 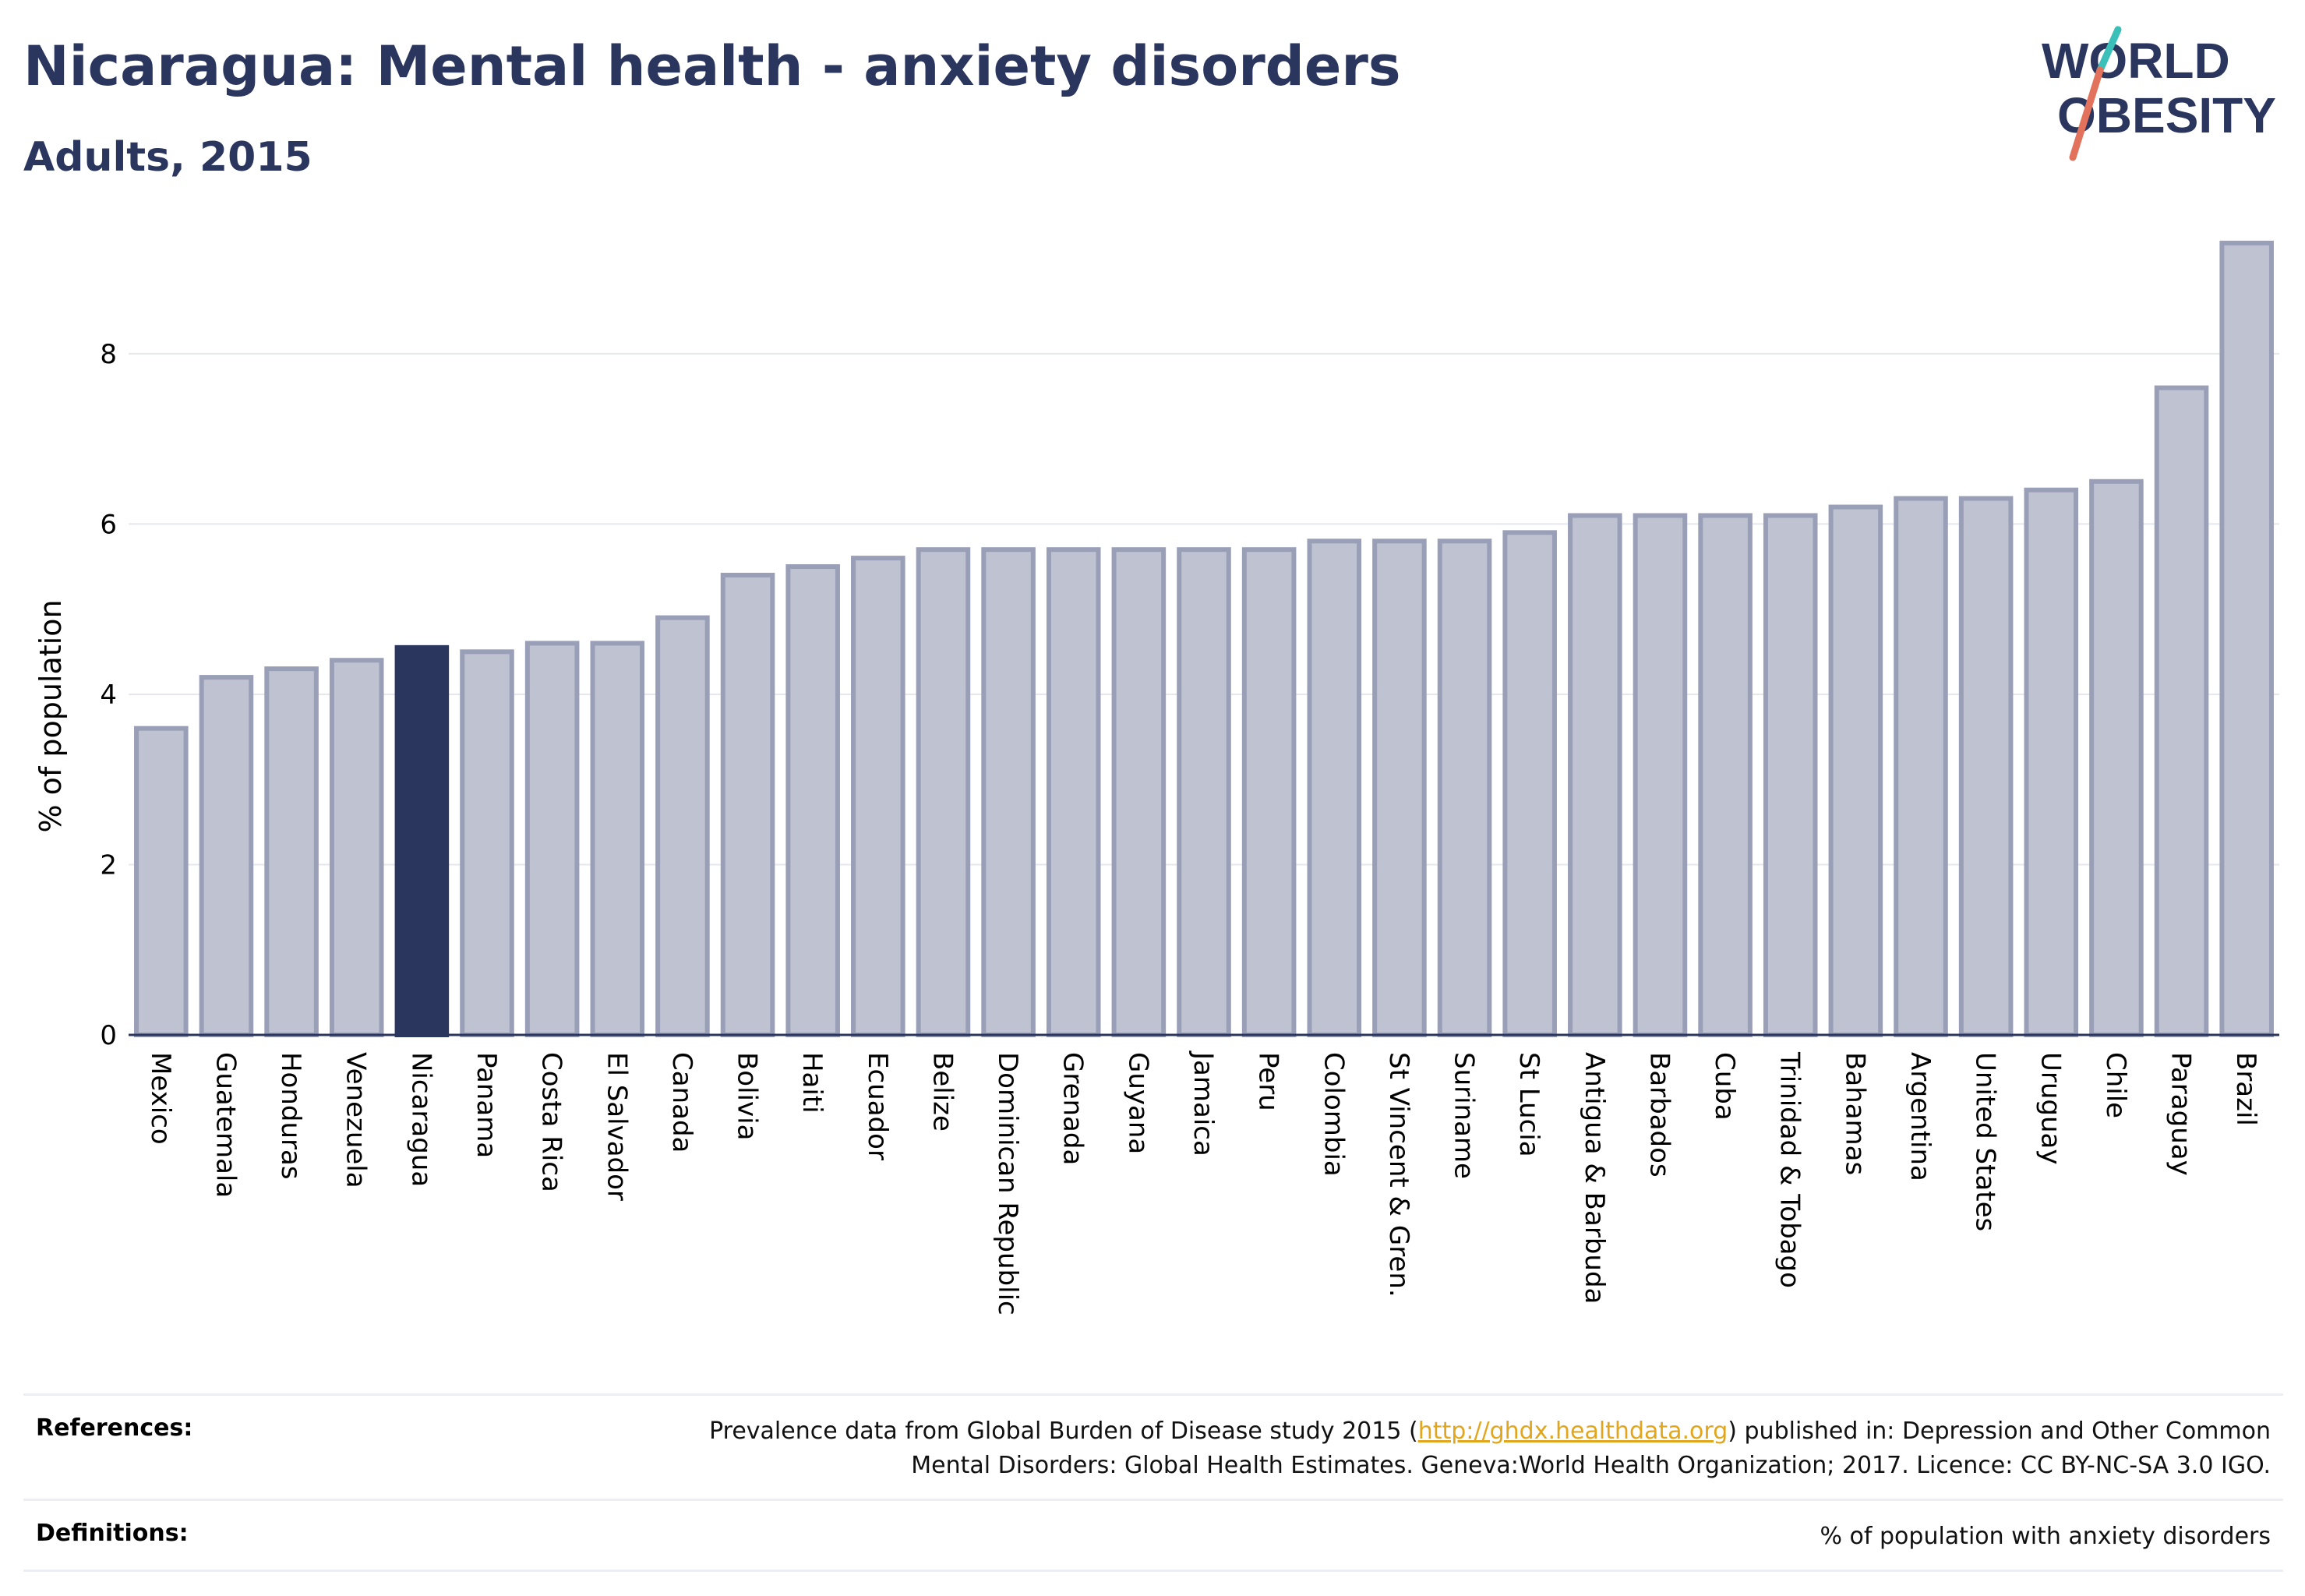 What do you see at coordinates (421, 1119) in the screenshot?
I see `category-label: Nicaragua` at bounding box center [421, 1119].